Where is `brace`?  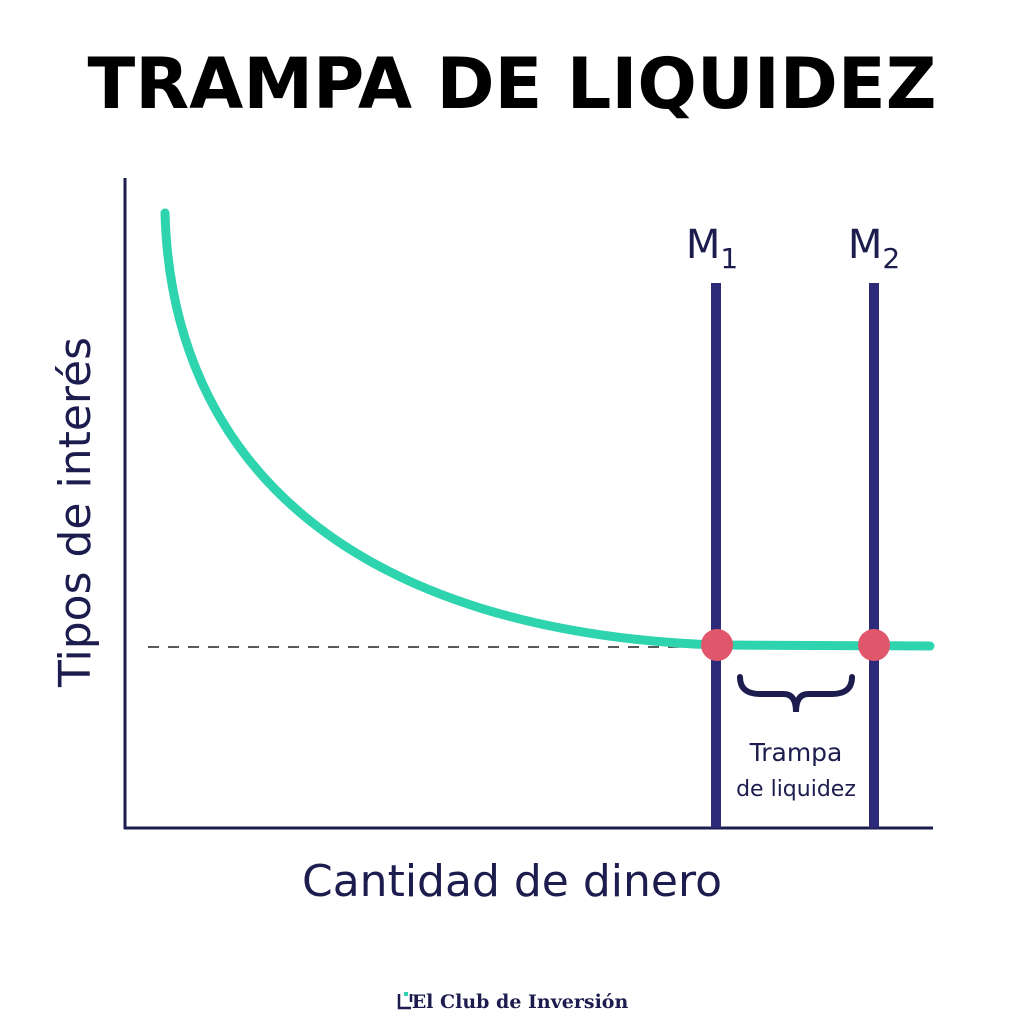 brace is located at coordinates (796, 693).